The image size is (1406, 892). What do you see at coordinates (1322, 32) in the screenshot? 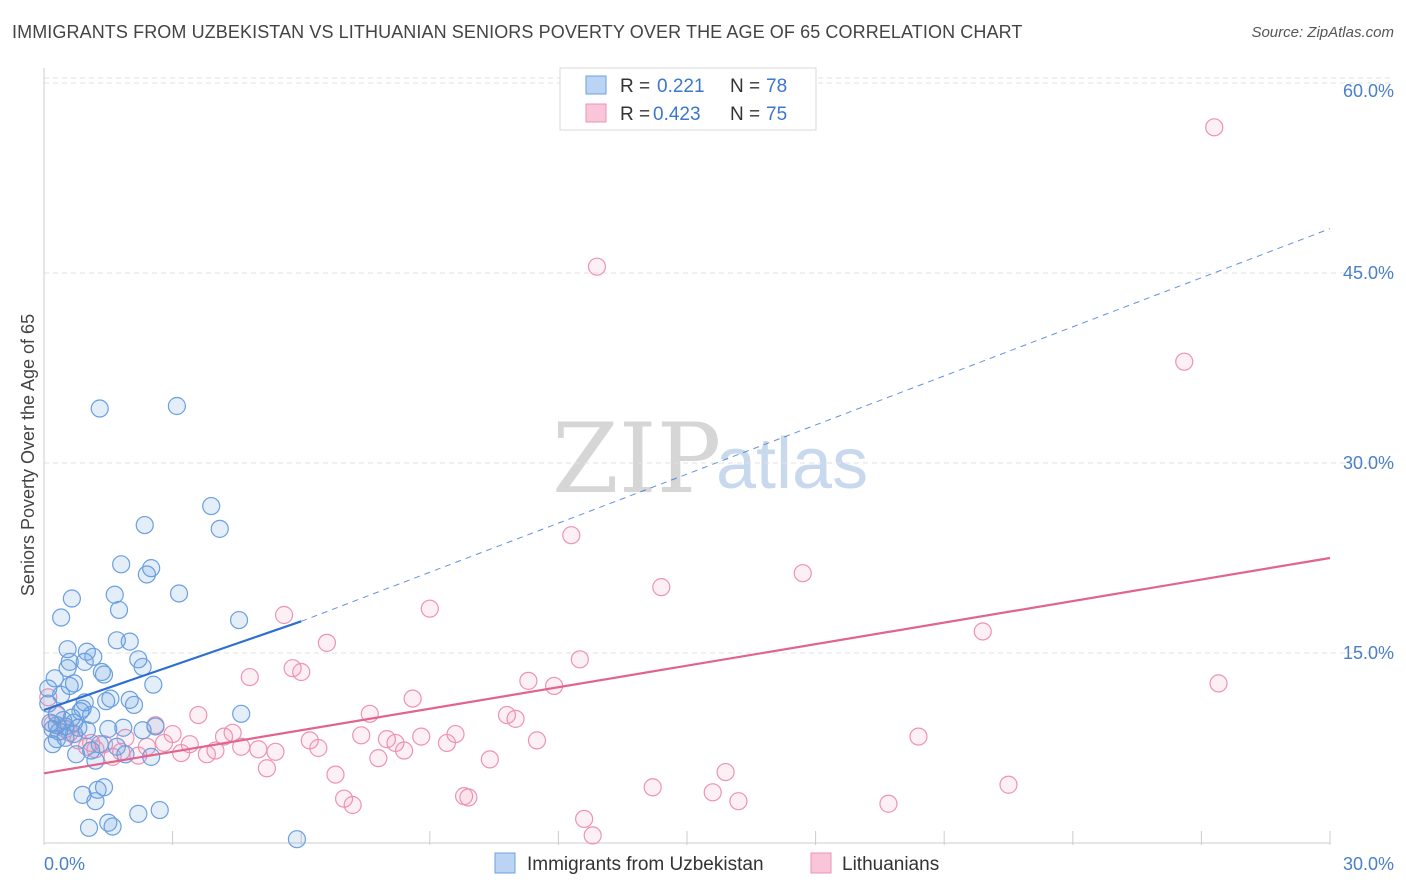
I see `source-label: Source: ZipAtlas.com` at bounding box center [1322, 32].